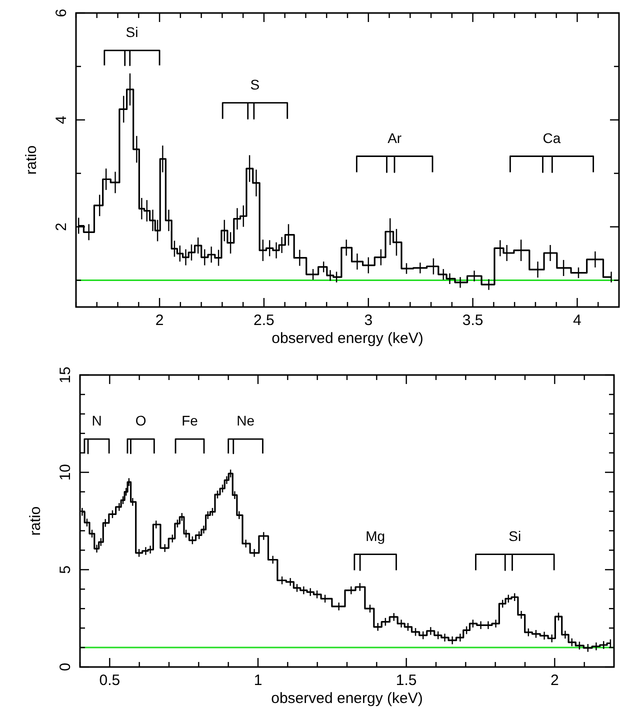  What do you see at coordinates (65, 375) in the screenshot?
I see `y-tick-label: 15` at bounding box center [65, 375].